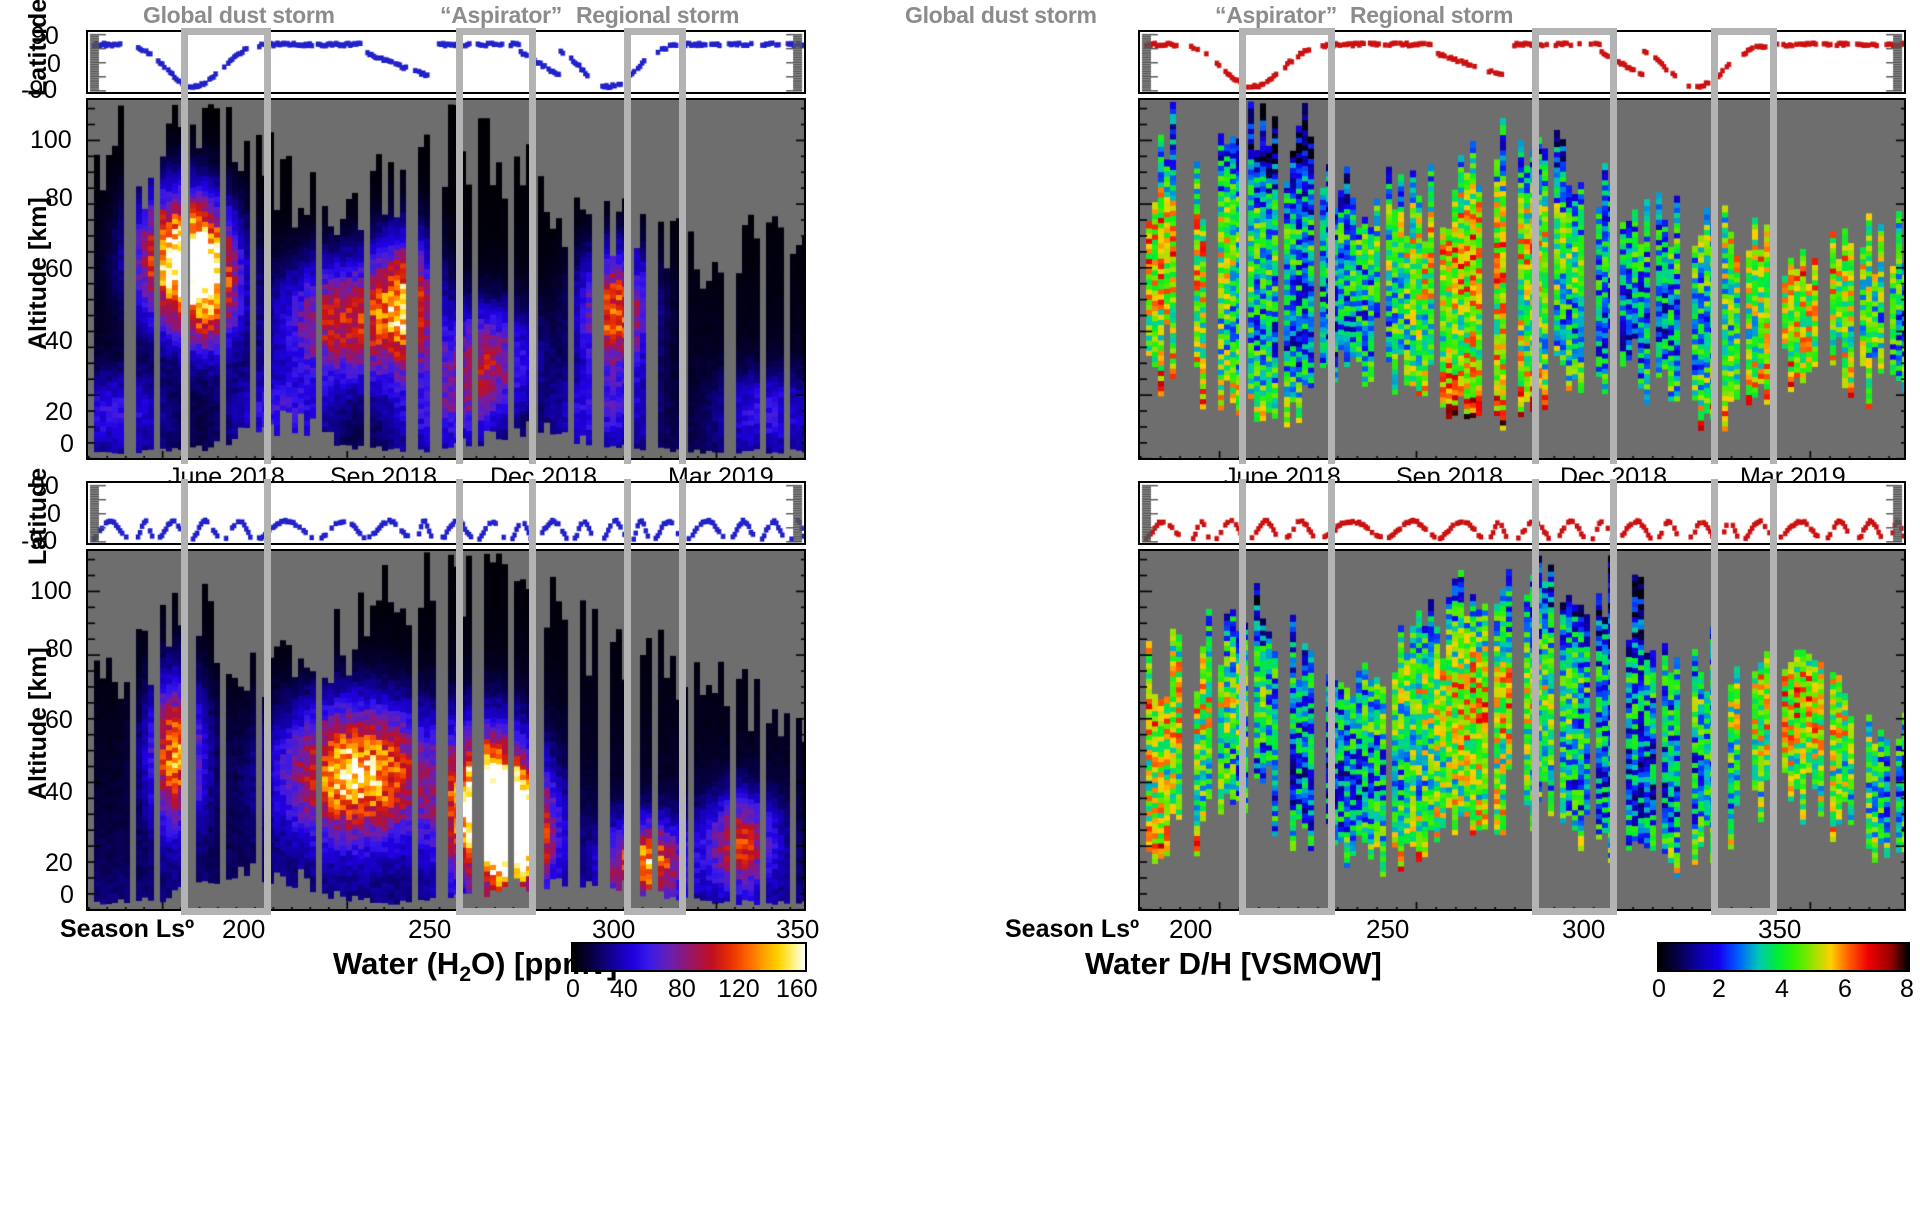 Image resolution: width=1920 pixels, height=1212 pixels. I want to click on water-title-part1: Water (H, so click(396, 963).